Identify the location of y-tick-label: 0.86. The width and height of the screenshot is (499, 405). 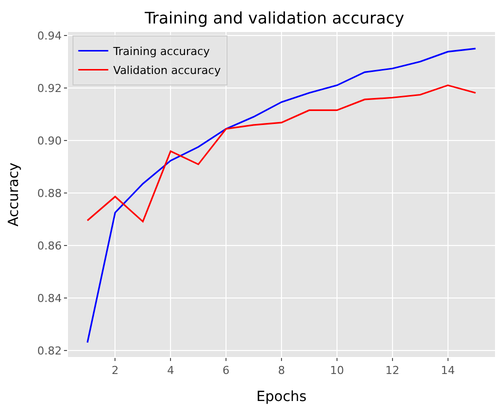
(49, 245).